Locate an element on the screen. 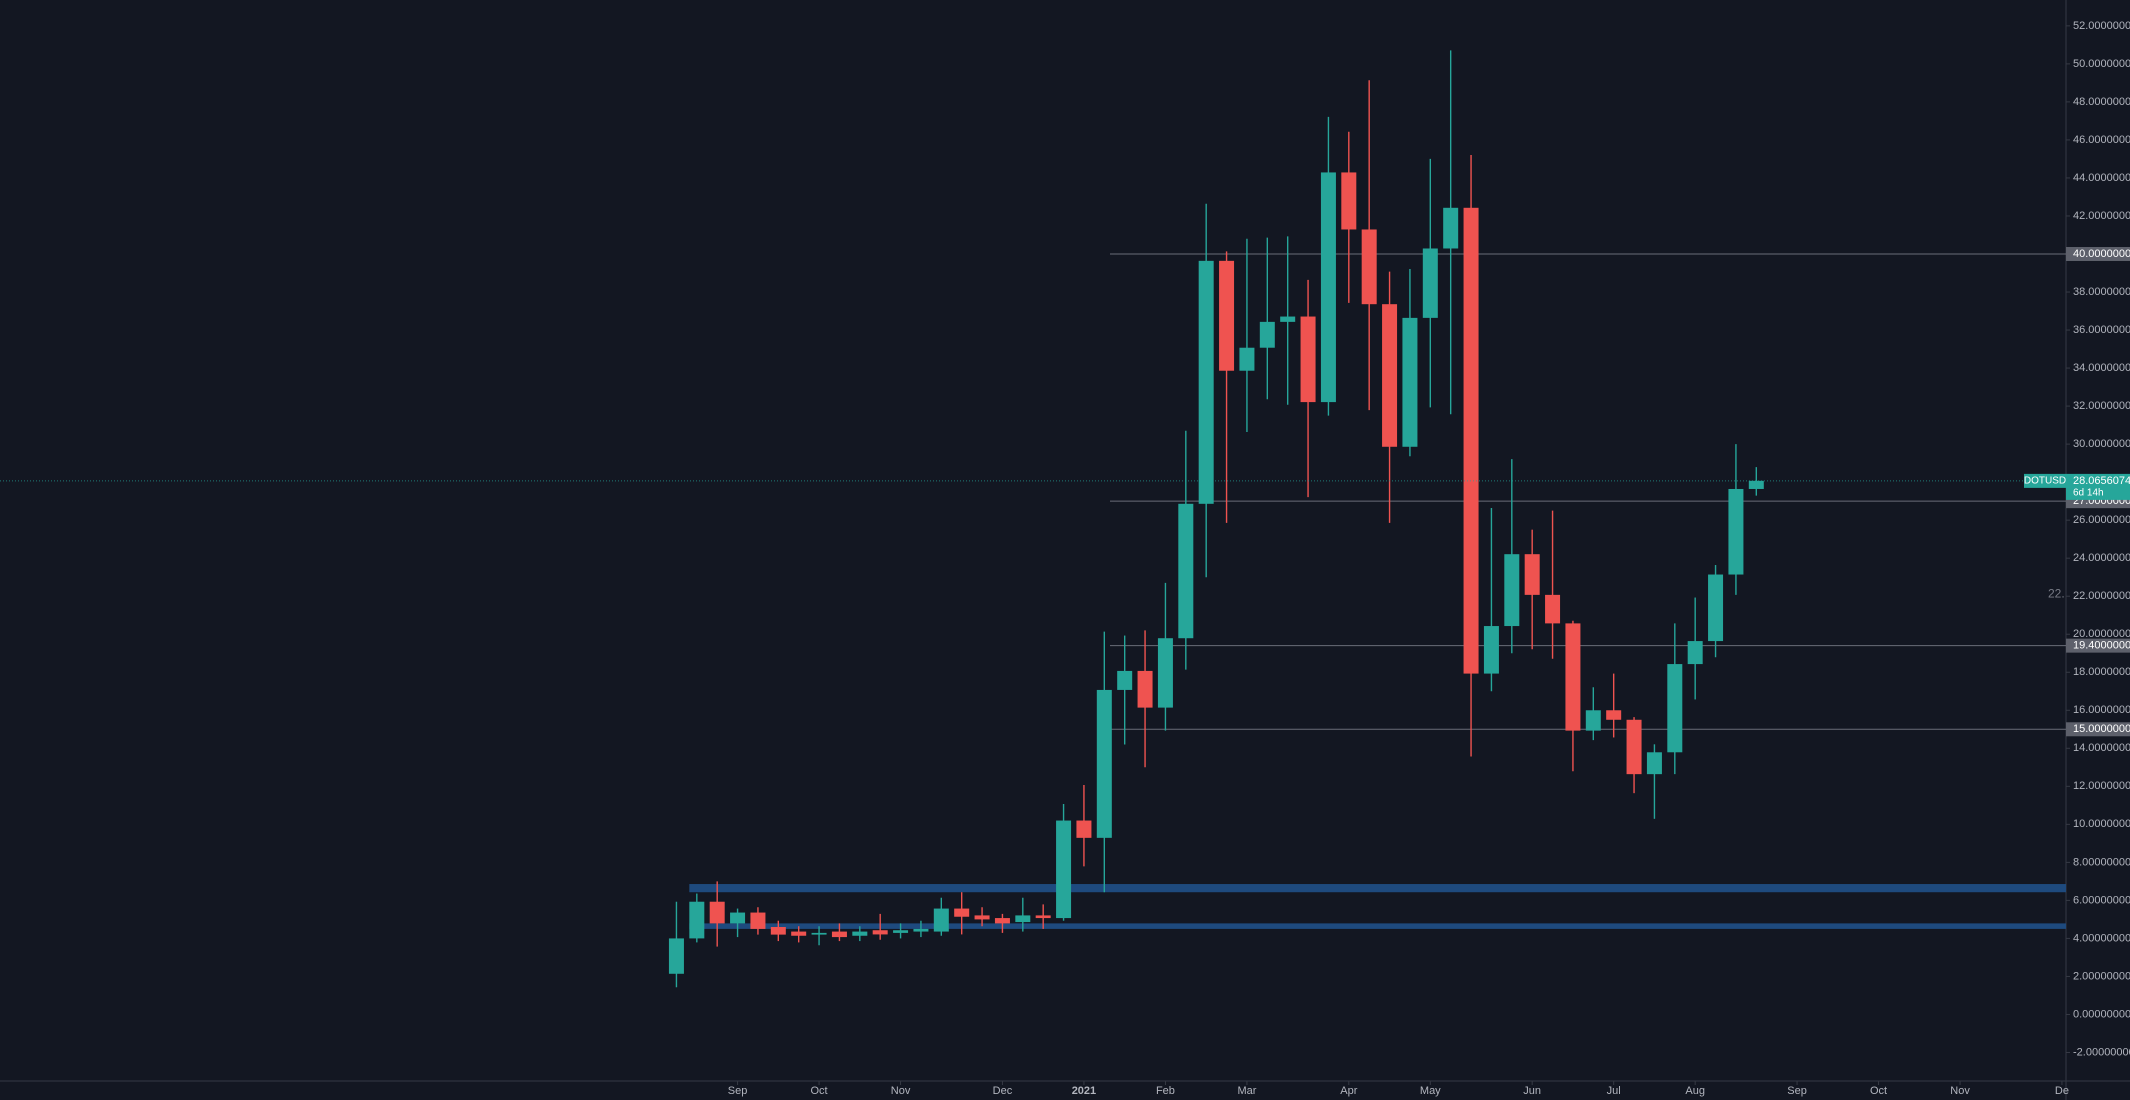 This screenshot has width=2130, height=1100. y-tick-label: 38.00000000 is located at coordinates (2101, 292).